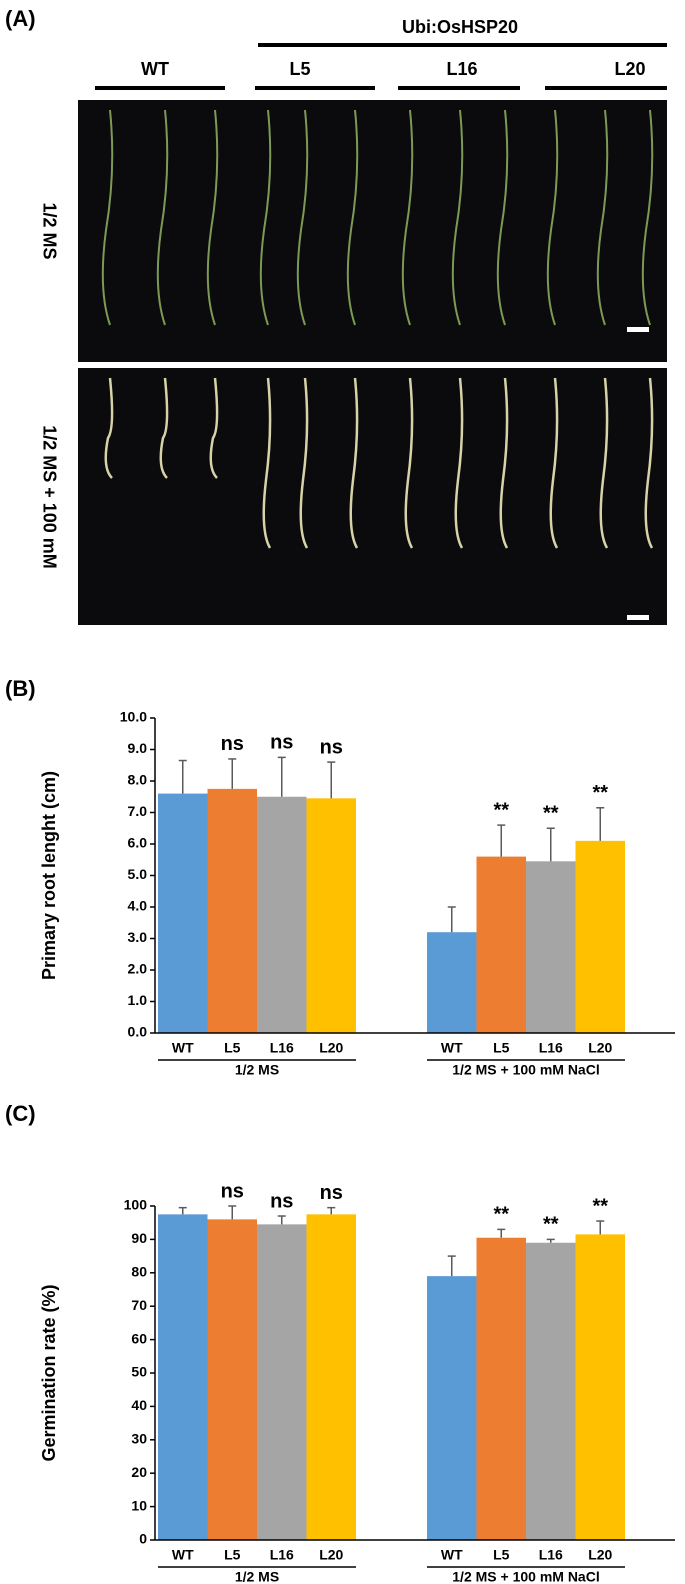 The width and height of the screenshot is (685, 1584). What do you see at coordinates (638, 617) in the screenshot?
I see `scale-bar` at bounding box center [638, 617].